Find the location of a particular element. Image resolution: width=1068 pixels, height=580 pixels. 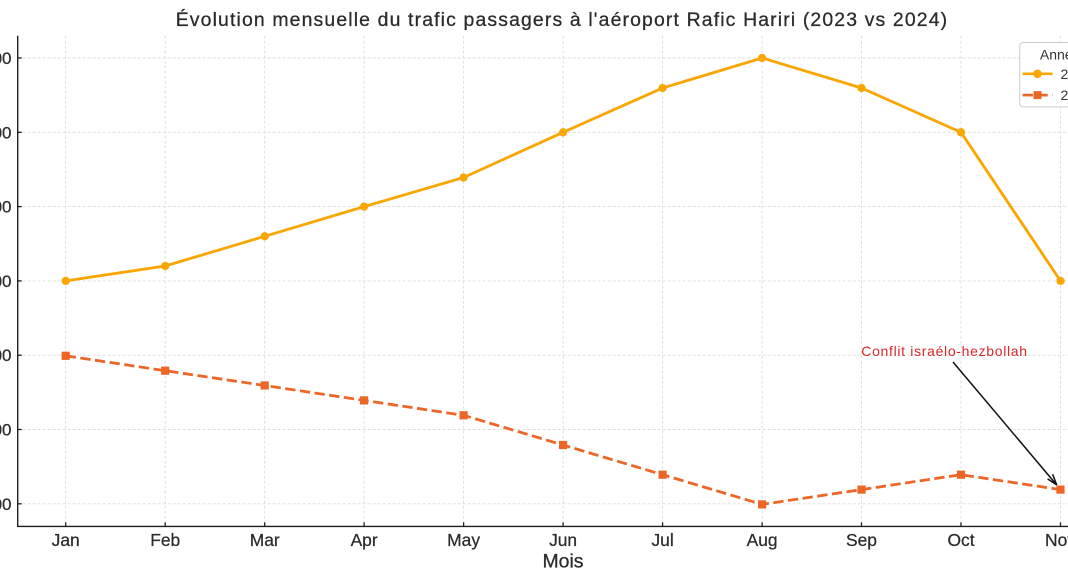

svg-text: Nov is located at coordinates (1056, 540).